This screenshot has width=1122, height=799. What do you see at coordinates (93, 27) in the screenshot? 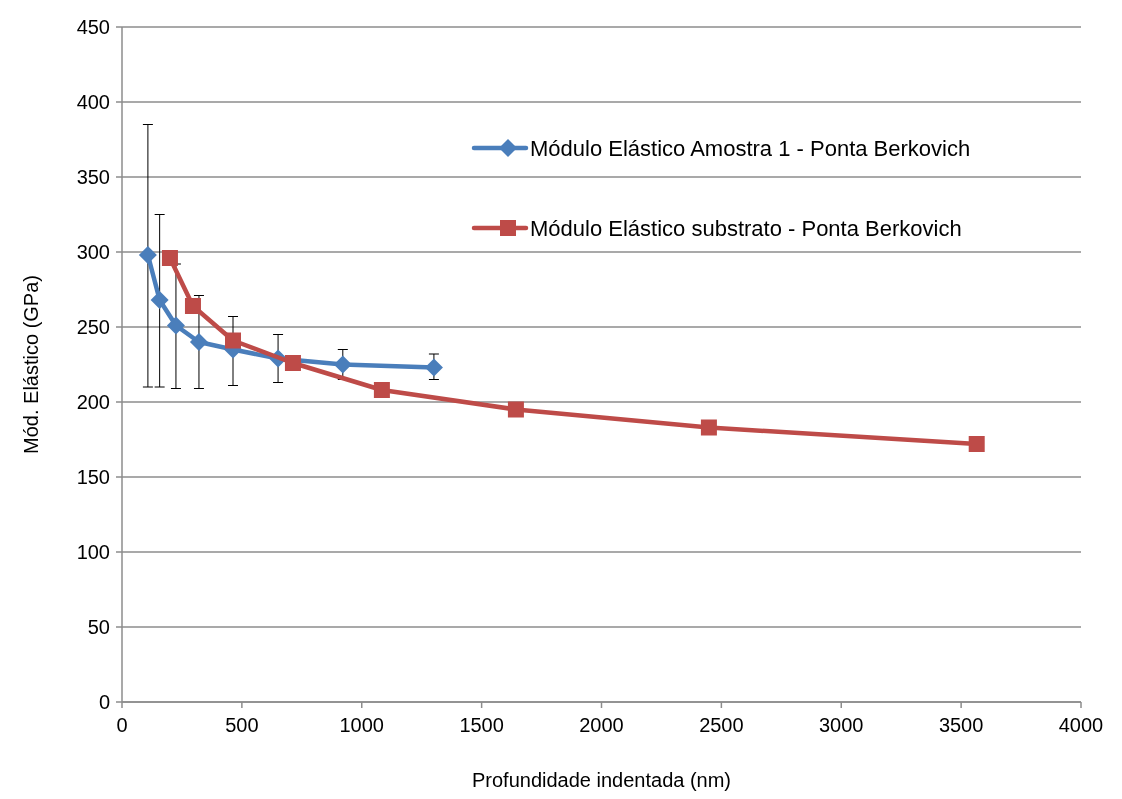
I see `y-tick-label: 450` at bounding box center [93, 27].